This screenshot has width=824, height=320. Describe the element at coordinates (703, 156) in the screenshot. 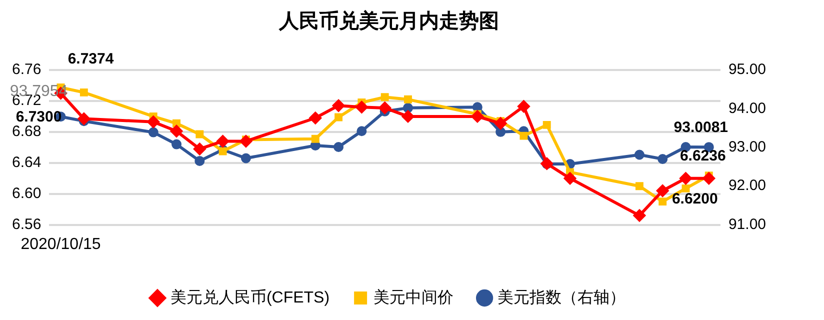

I see `data-label: 6.6236` at that location.